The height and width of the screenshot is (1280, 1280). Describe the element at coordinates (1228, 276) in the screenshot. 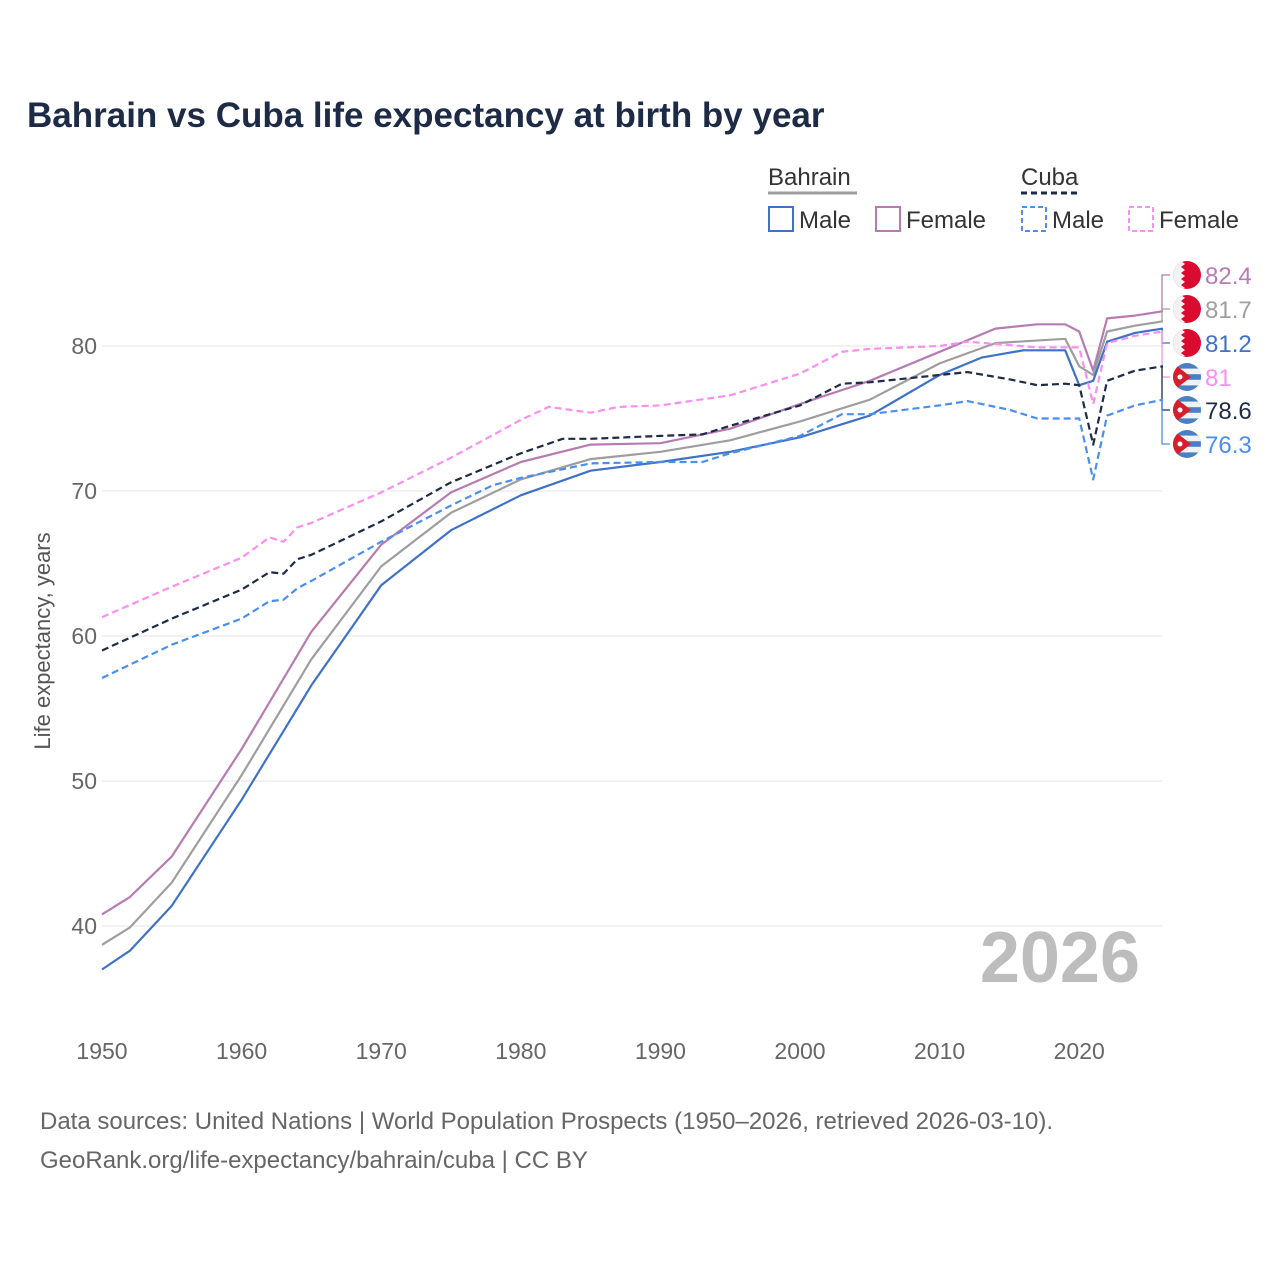

I see `end-value-label: 82.4` at that location.